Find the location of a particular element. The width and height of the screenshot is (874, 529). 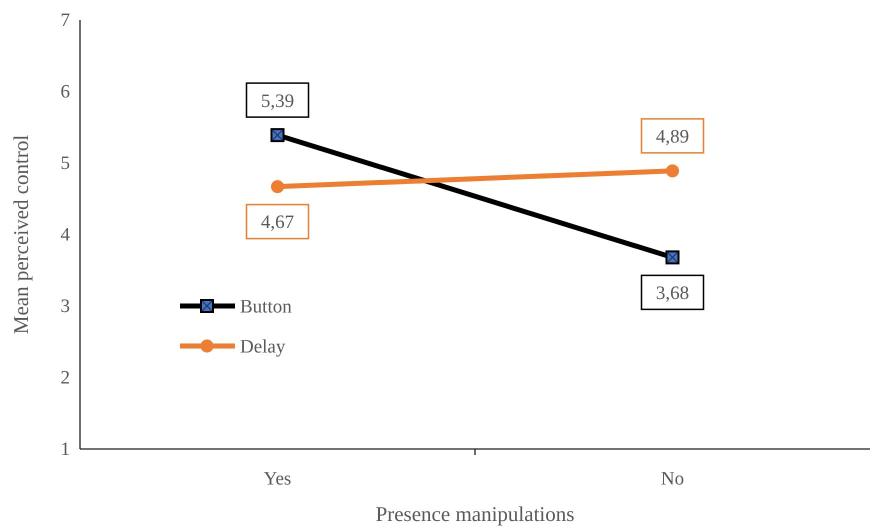

data-label: 4,67 is located at coordinates (277, 223).